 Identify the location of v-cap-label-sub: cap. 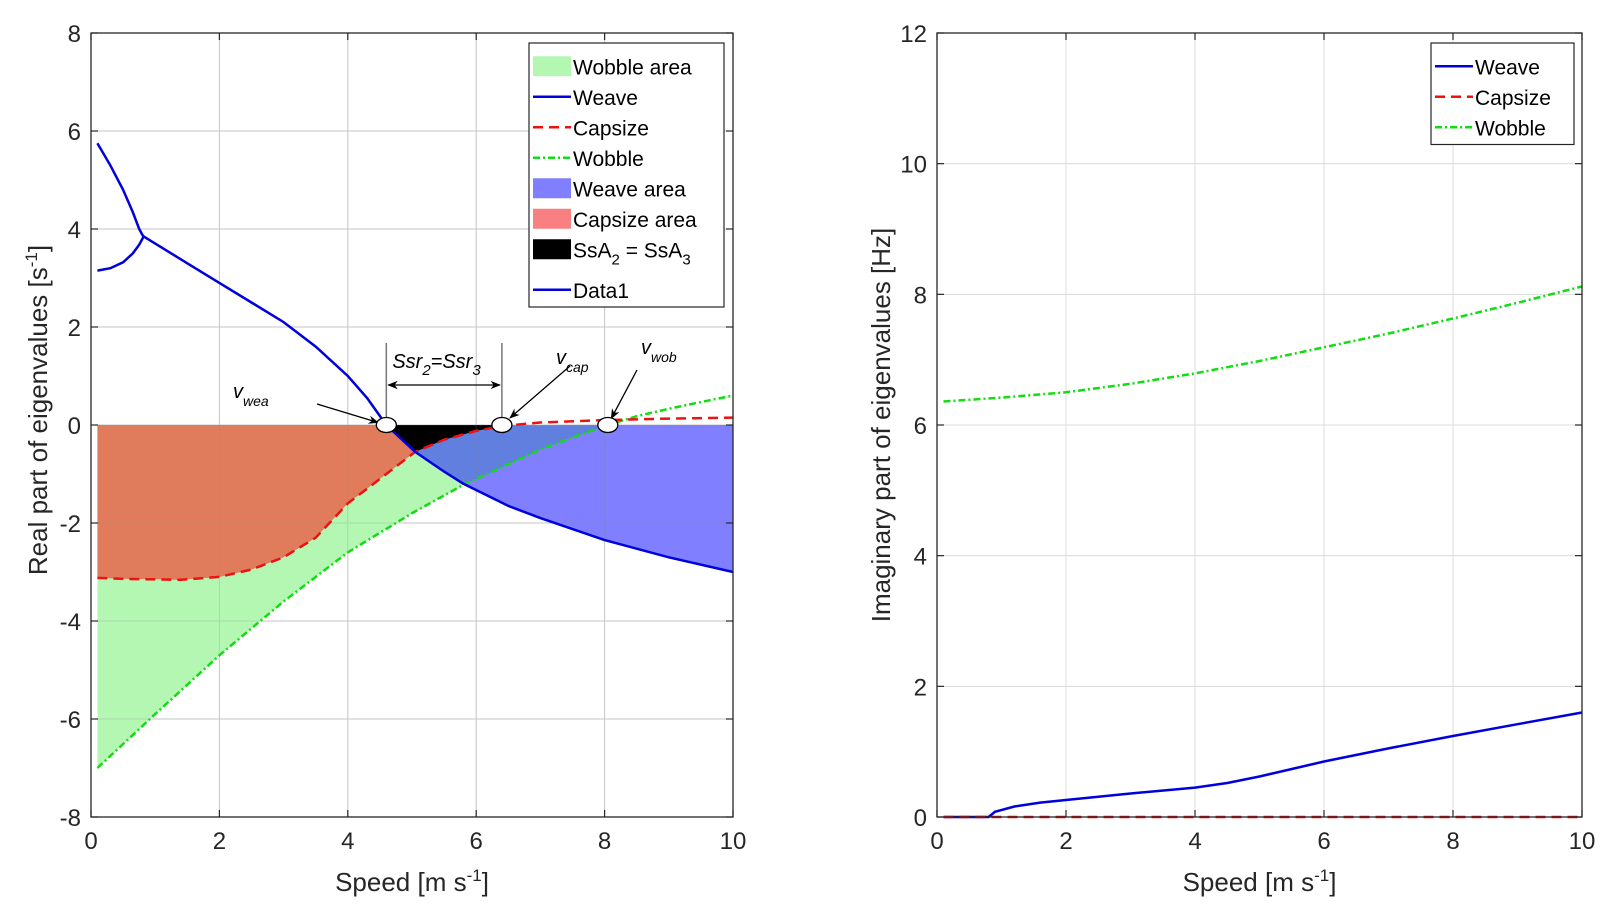
(577, 367).